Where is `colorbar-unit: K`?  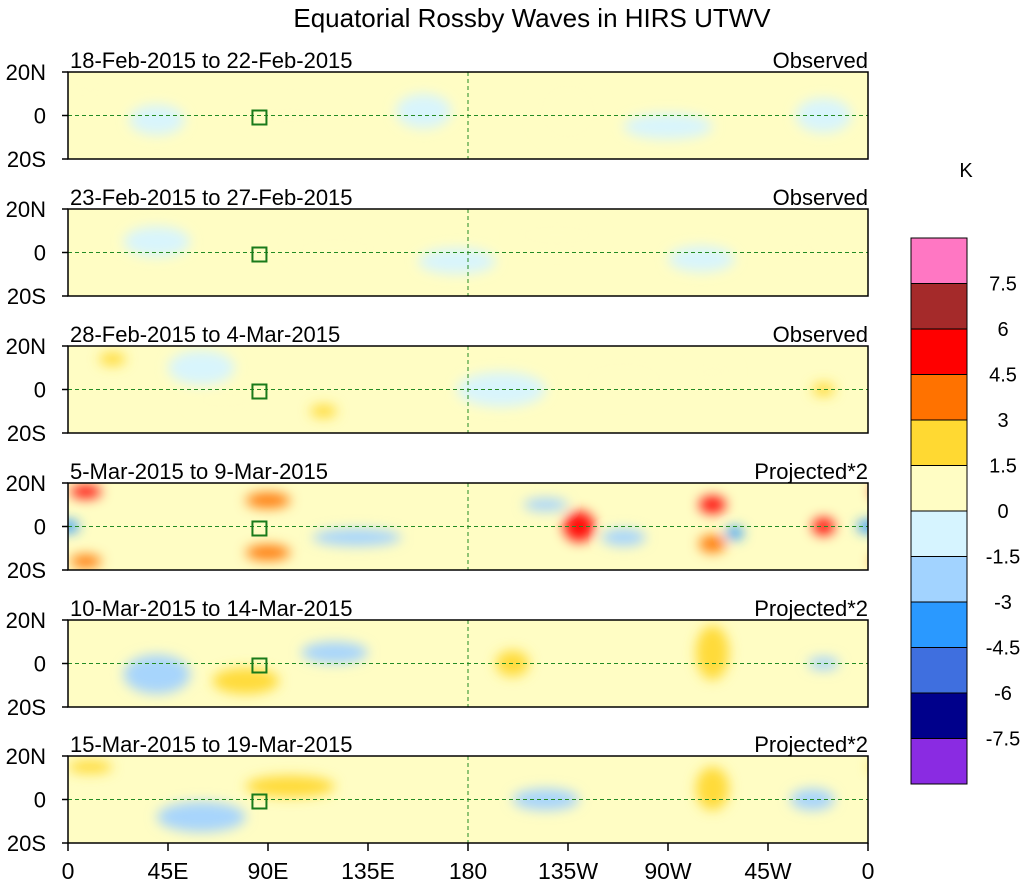
colorbar-unit: K is located at coordinates (966, 171).